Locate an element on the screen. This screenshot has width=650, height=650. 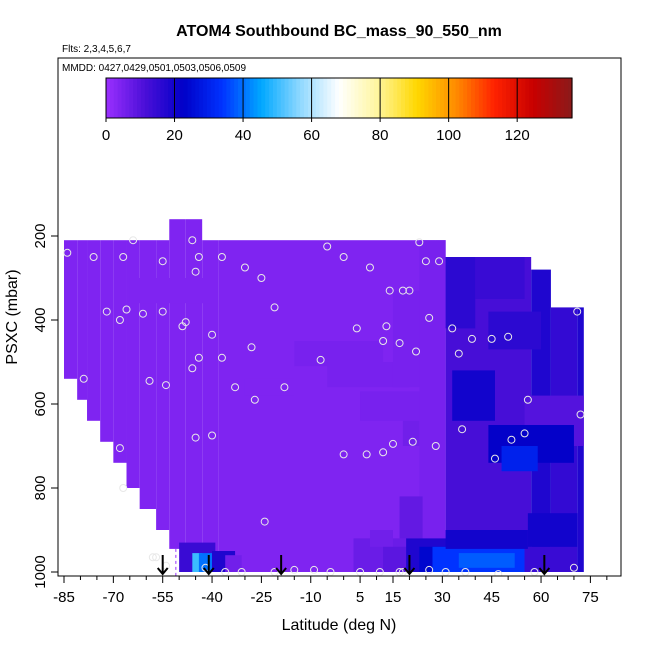
colorbar: 0 20 40 60 80 100 120 is located at coordinates (337, 110).